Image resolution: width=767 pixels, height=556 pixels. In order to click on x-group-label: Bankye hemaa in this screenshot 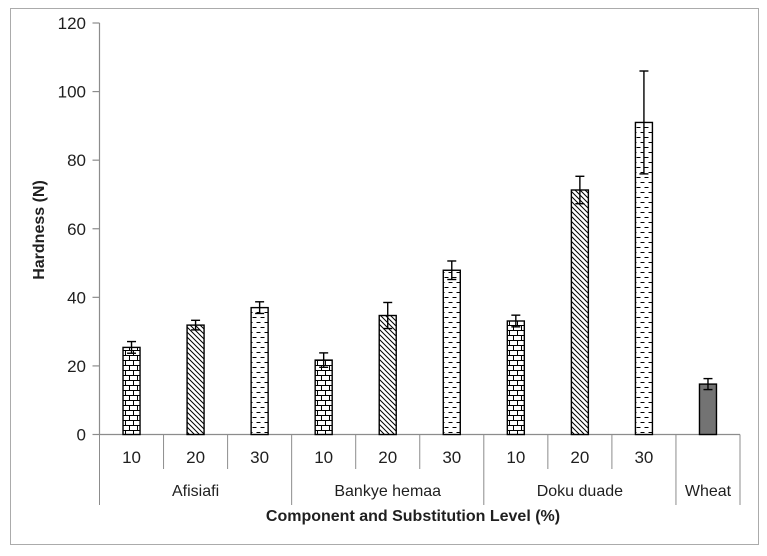, I will do `click(387, 491)`.